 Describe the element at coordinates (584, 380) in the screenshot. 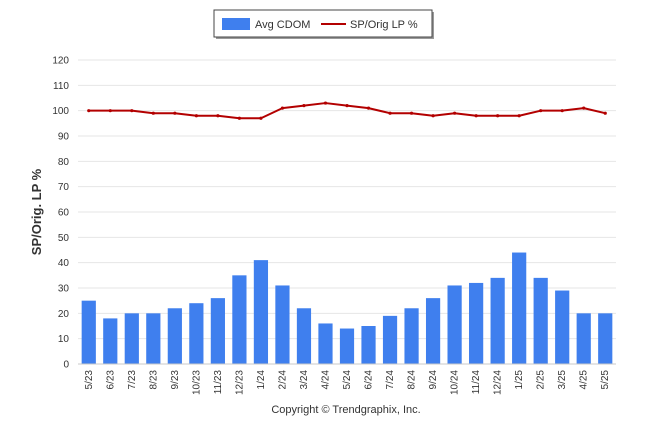

I see `x-tick-label: 4/25` at that location.